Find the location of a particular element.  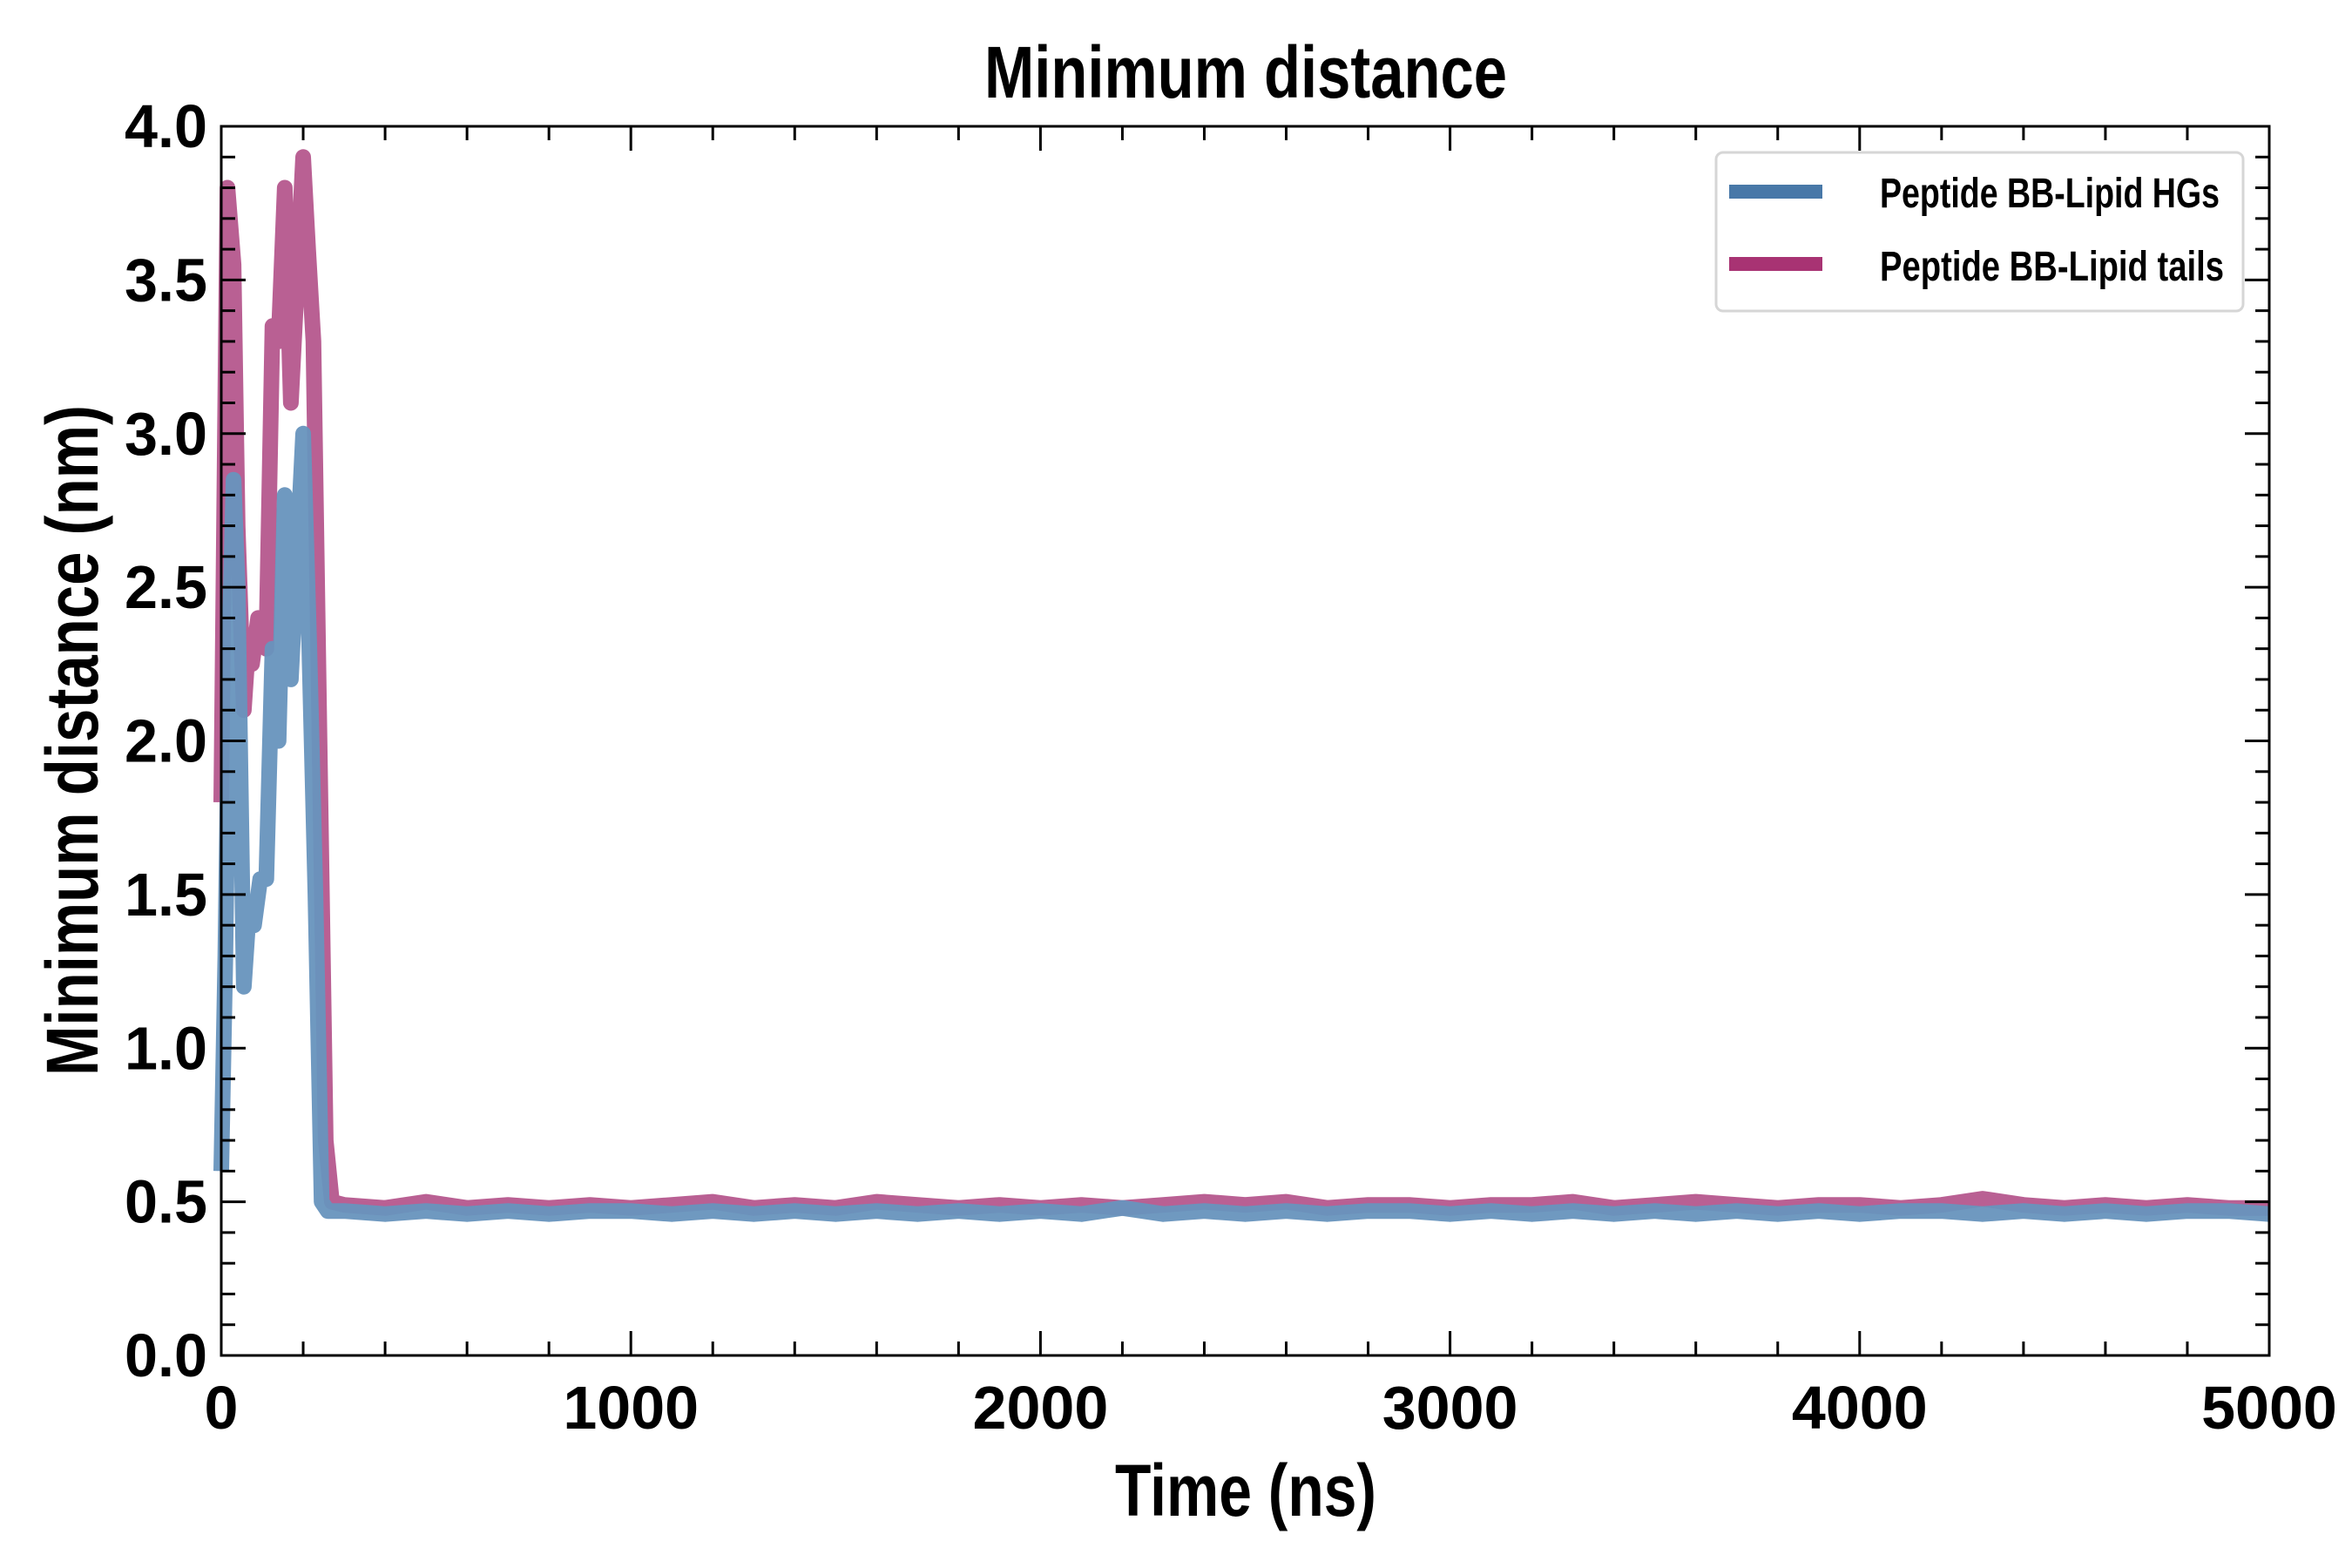

y-tick-label: 1.5 is located at coordinates (166, 895).